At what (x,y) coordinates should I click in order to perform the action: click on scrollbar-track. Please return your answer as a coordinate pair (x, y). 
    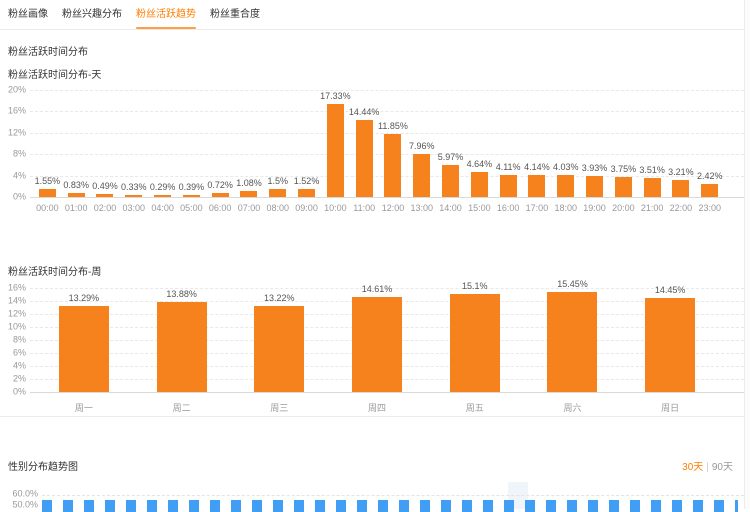
    Looking at the image, I should click on (747, 254).